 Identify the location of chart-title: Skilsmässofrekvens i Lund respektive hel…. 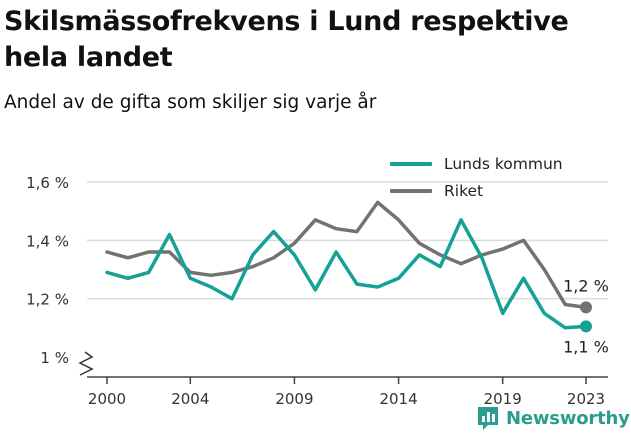
(286, 39).